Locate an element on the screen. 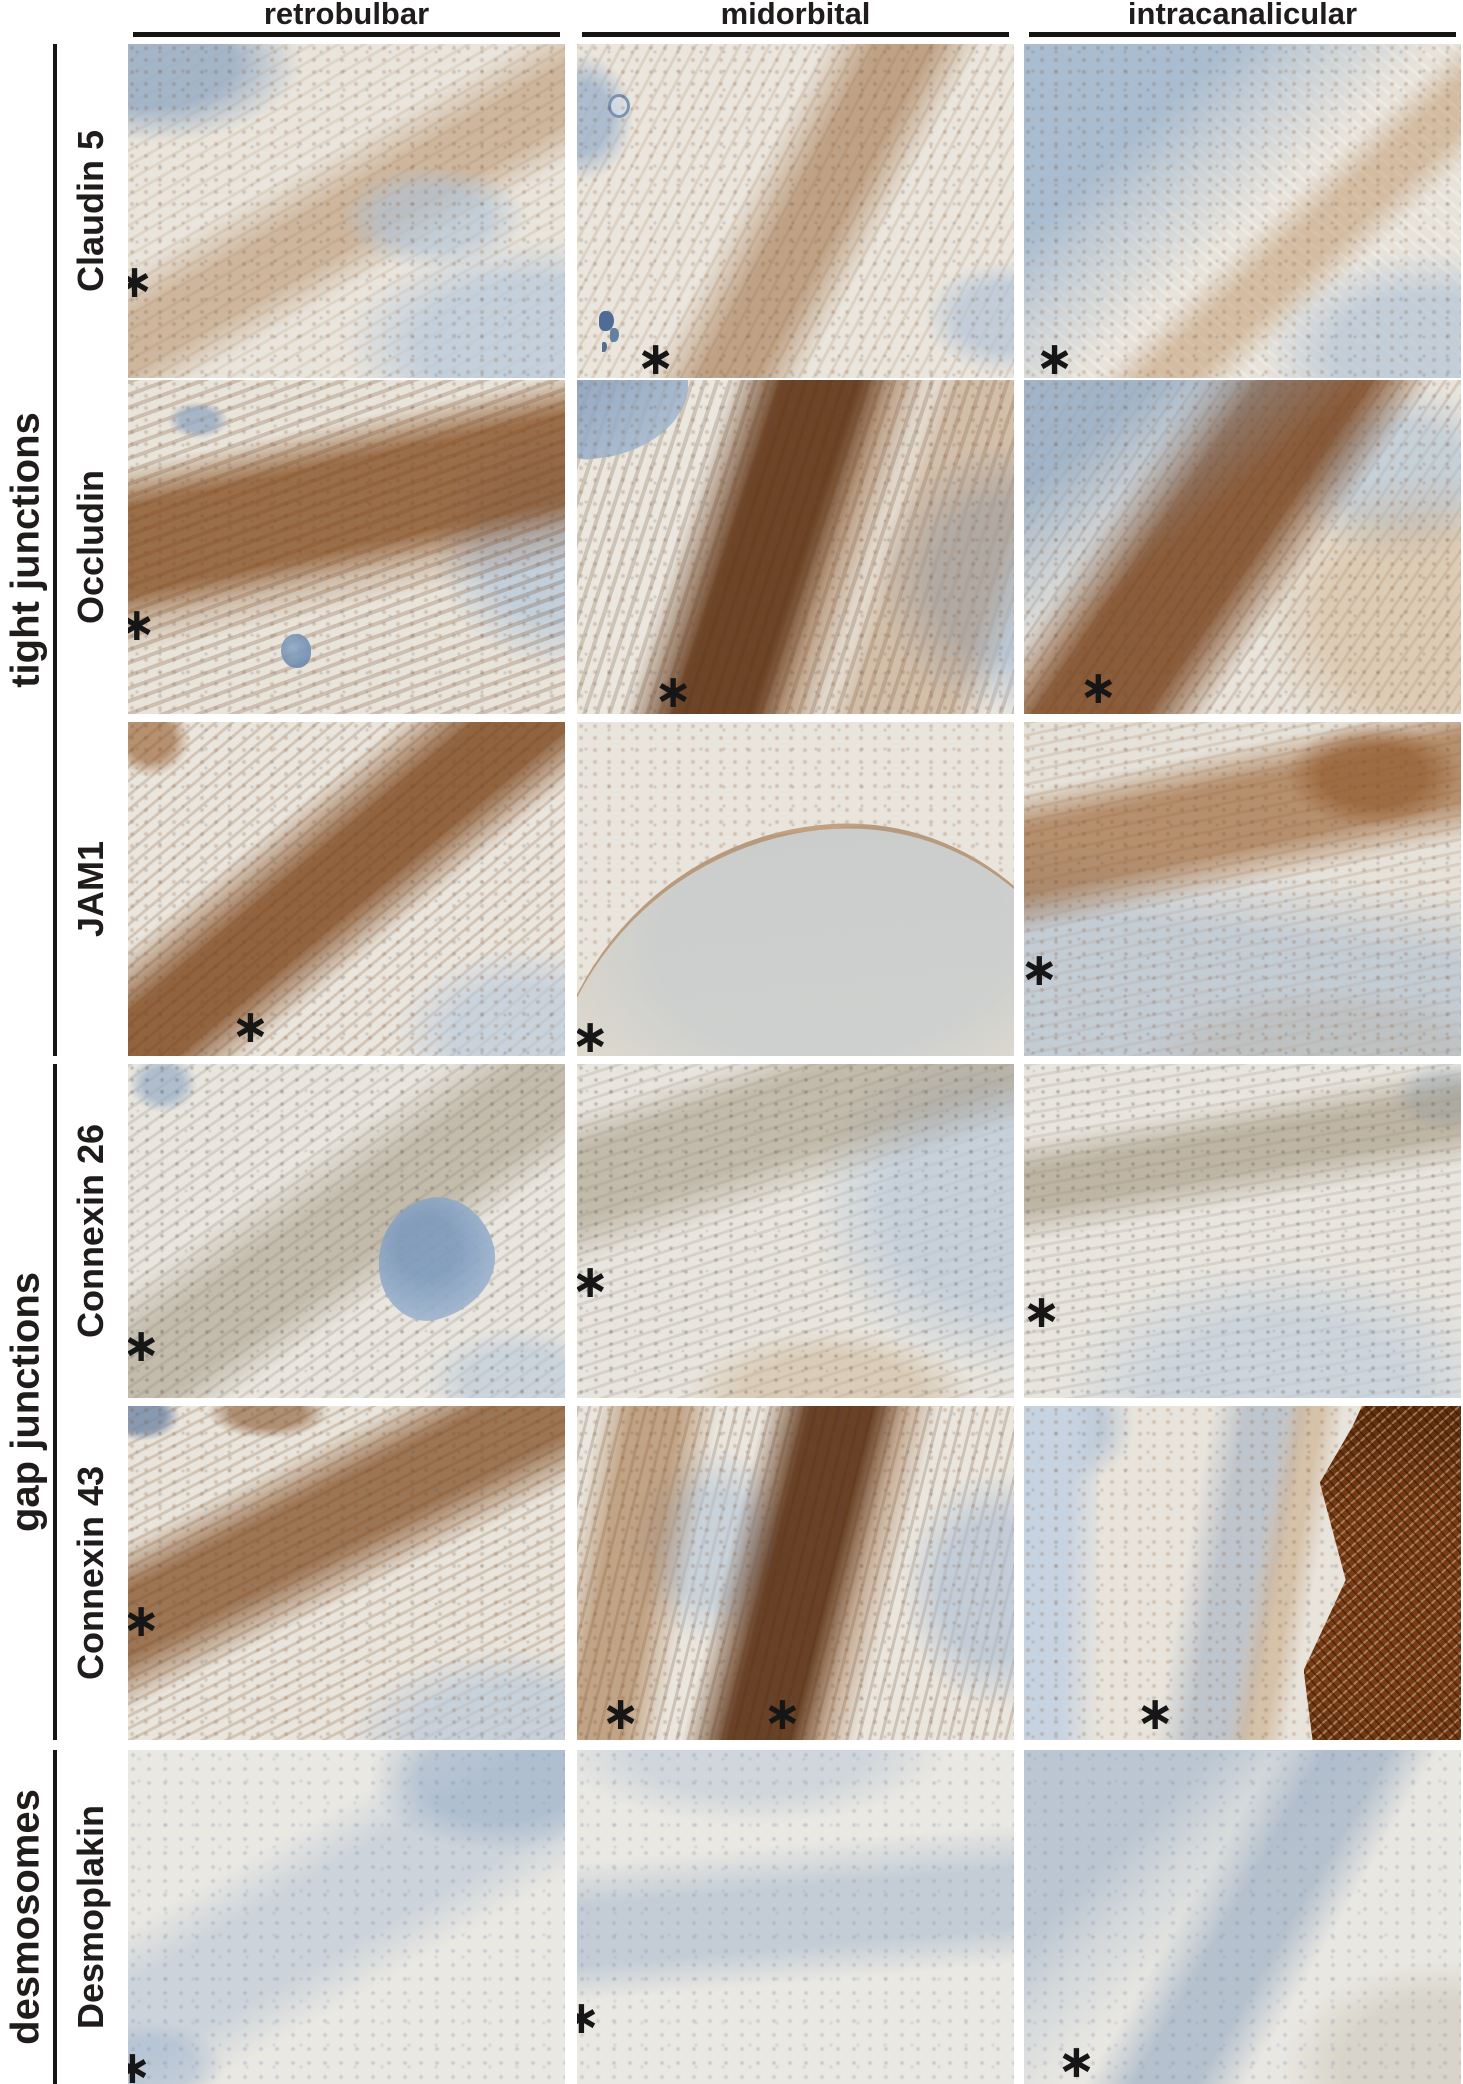  group-label-gap-junctions: gap junctions is located at coordinates (25, 1402).